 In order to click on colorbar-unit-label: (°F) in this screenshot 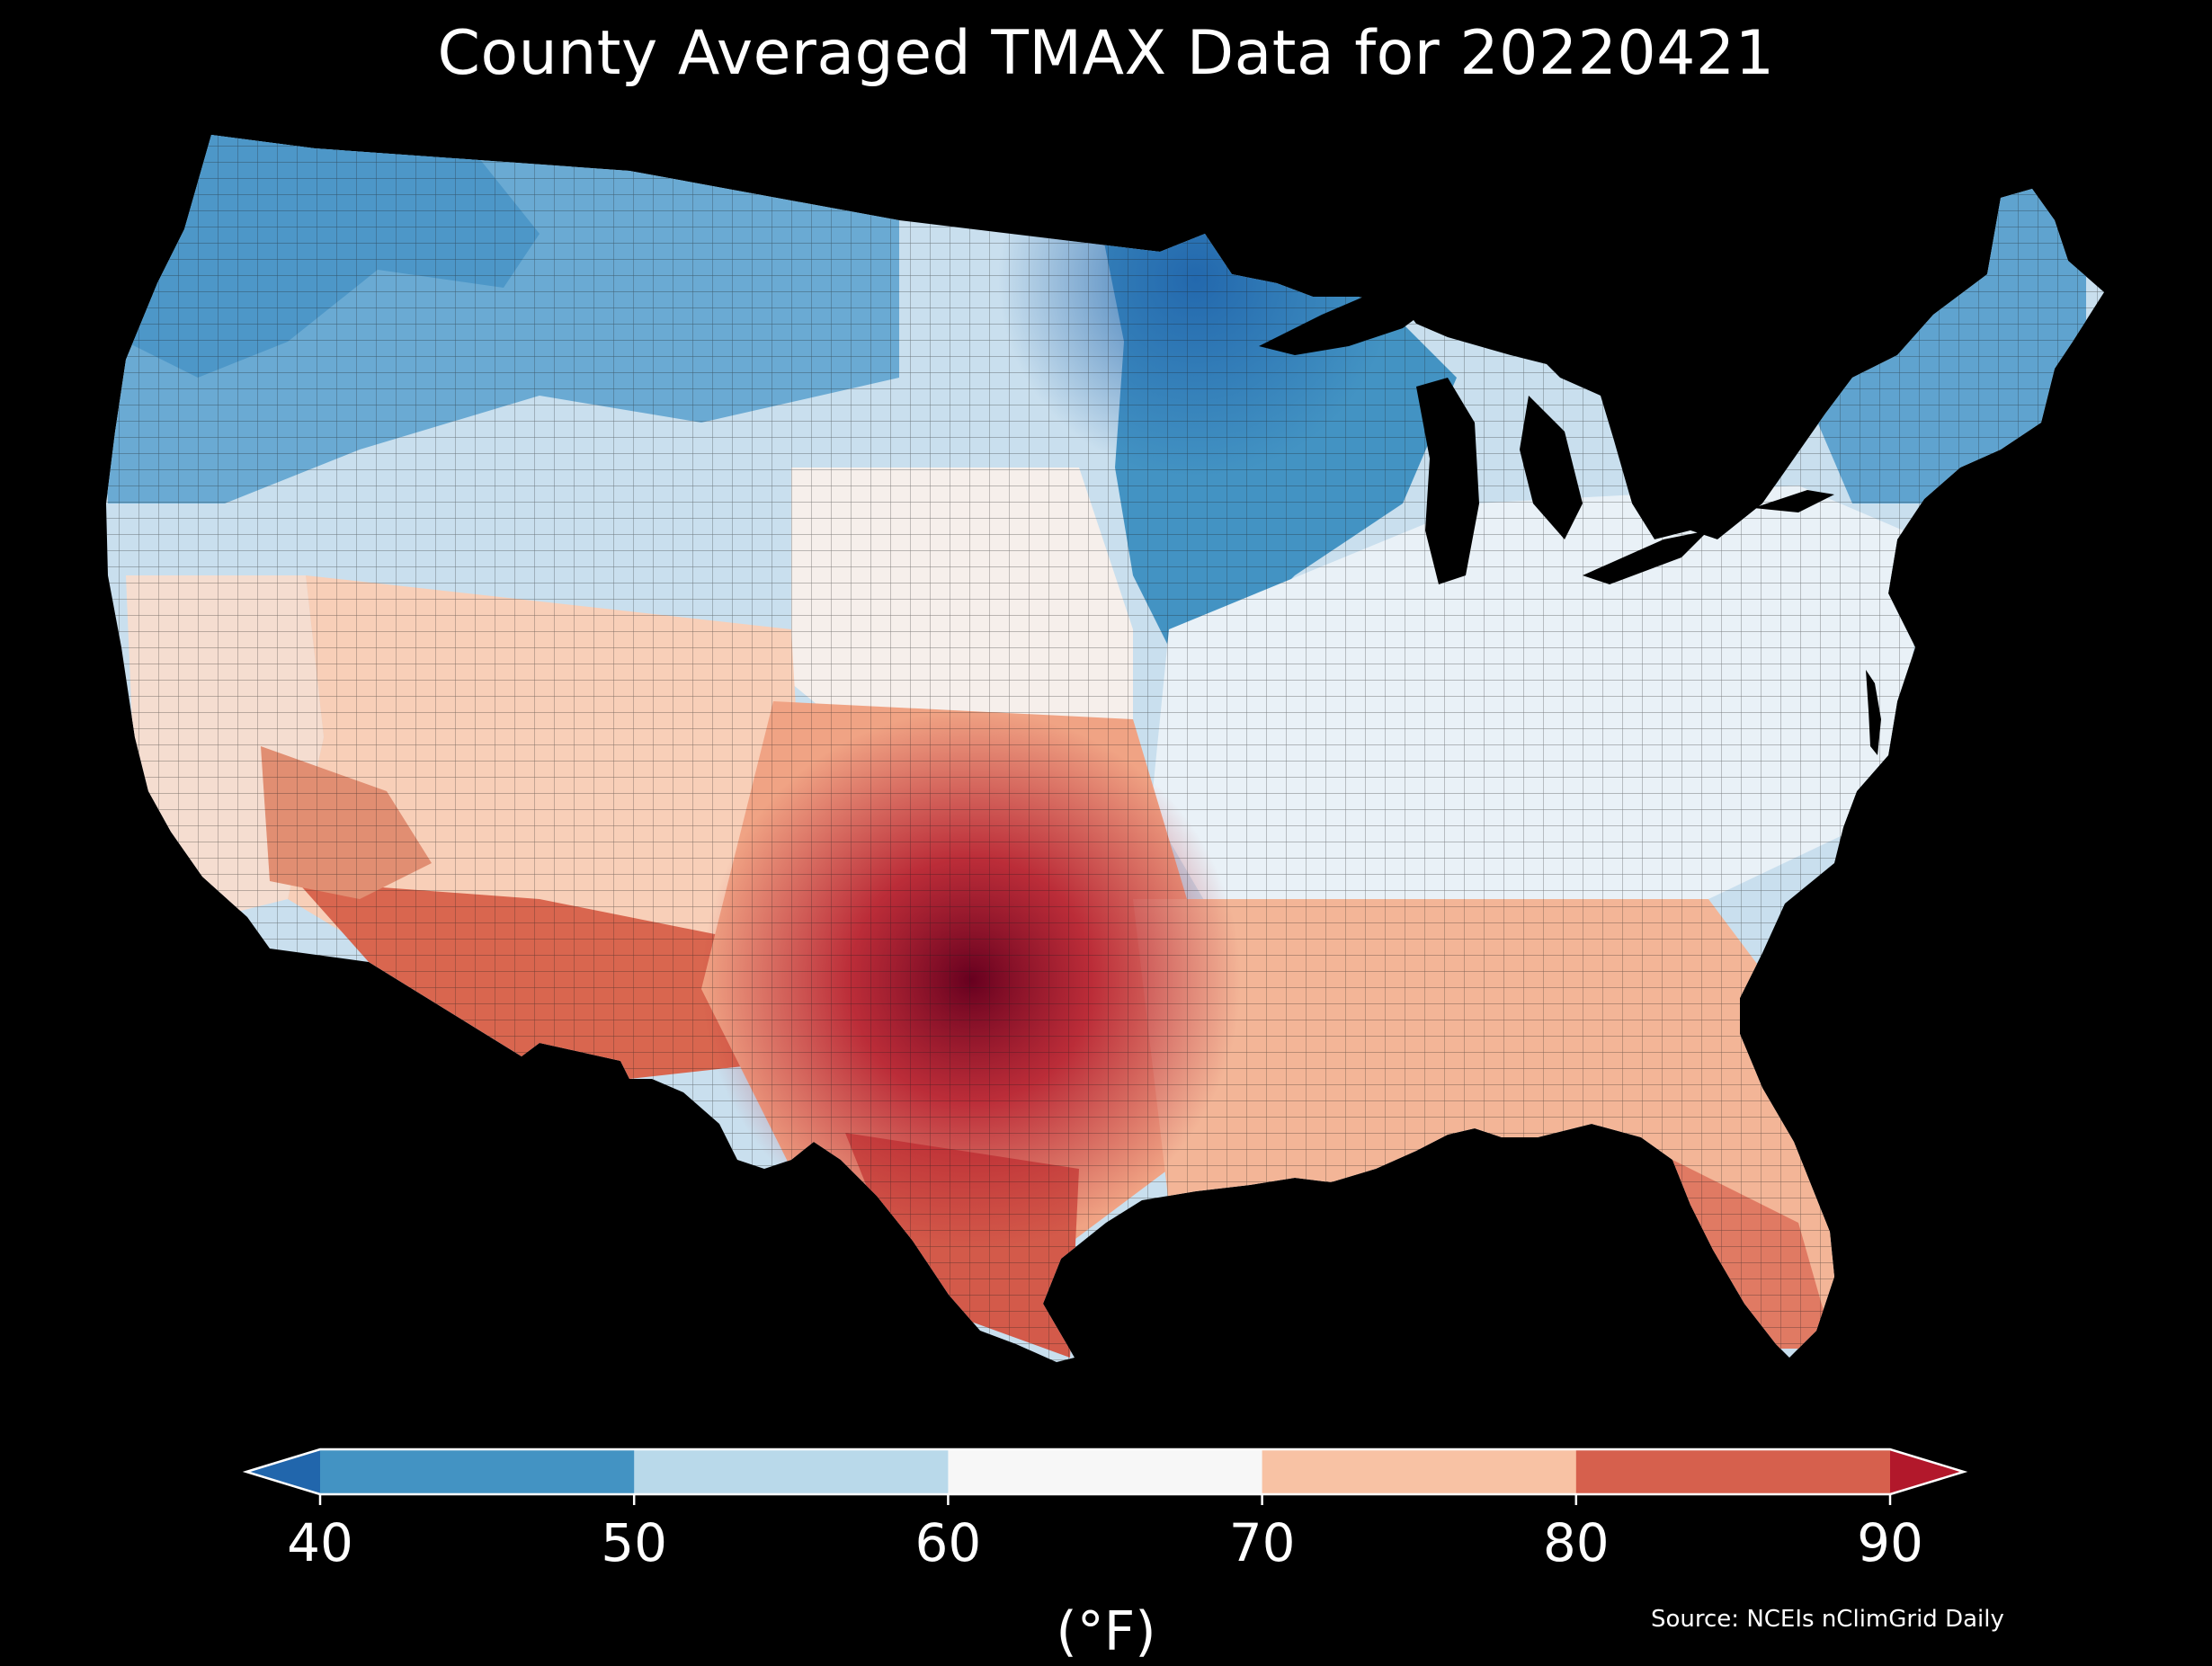, I will do `click(1106, 1632)`.